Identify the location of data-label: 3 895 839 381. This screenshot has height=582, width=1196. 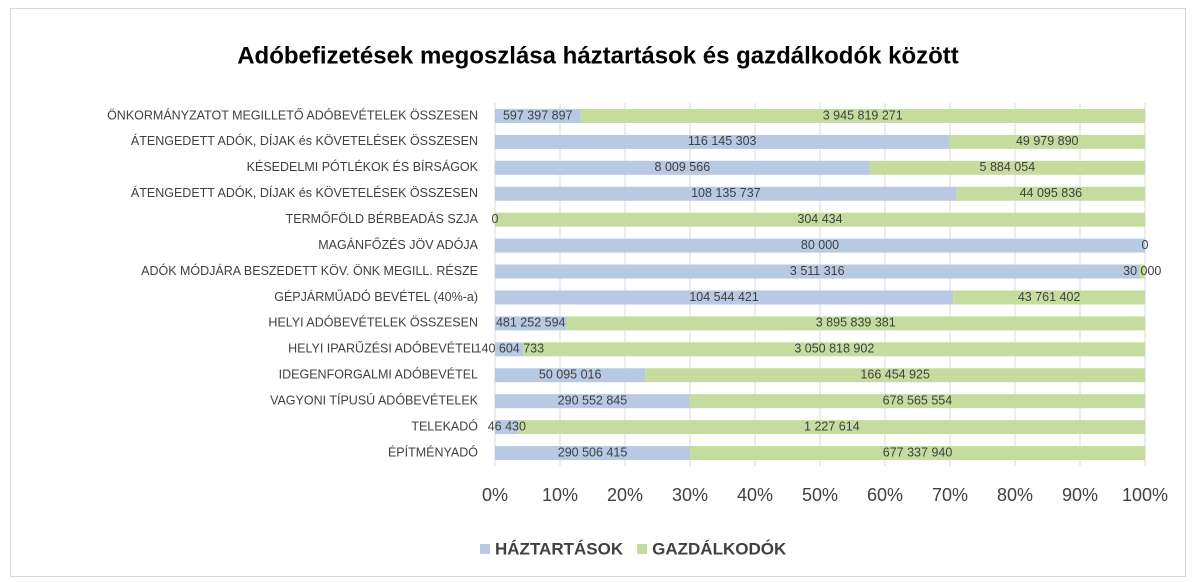
(856, 323).